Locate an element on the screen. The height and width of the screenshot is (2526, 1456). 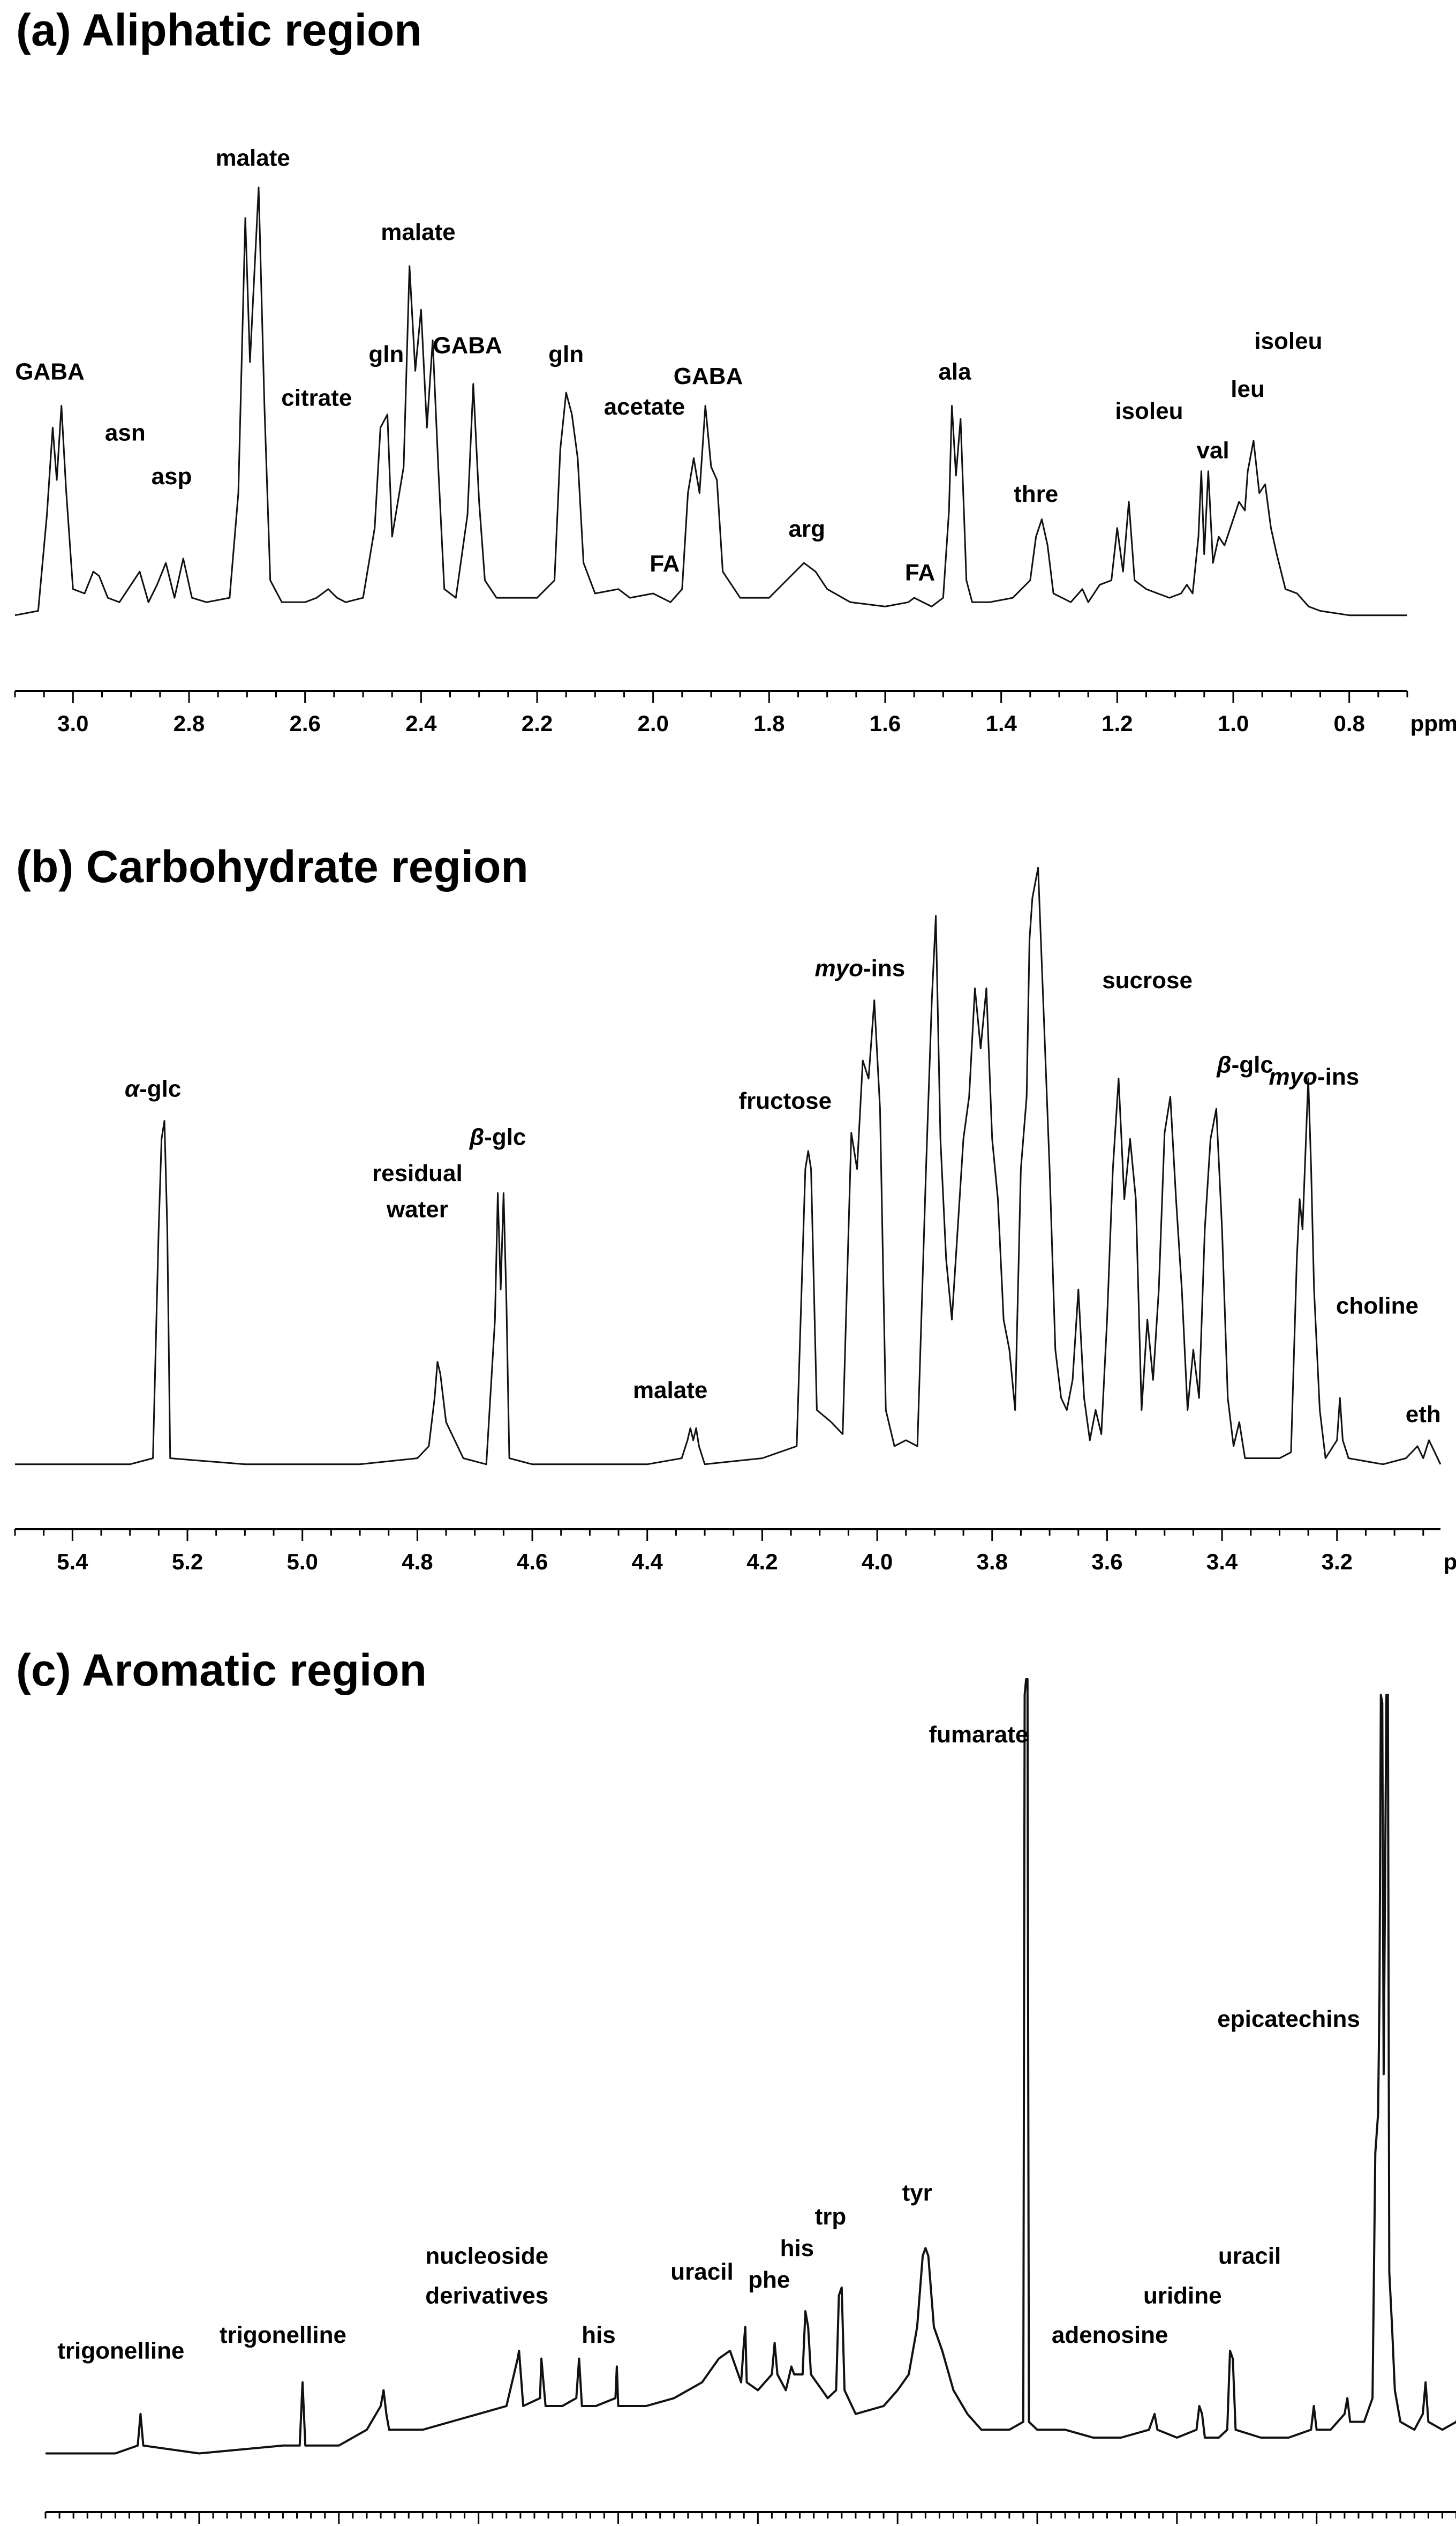
peak-label: nucleoside is located at coordinates (486, 2256).